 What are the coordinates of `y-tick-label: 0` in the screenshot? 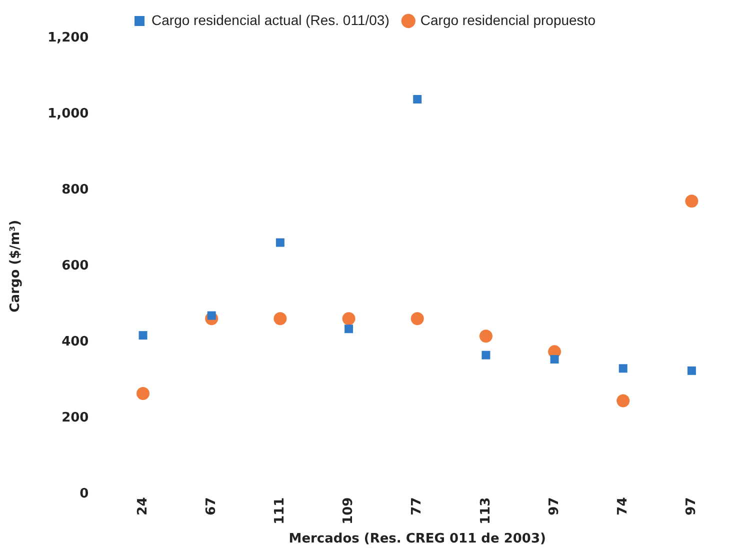 It's located at (84, 494).